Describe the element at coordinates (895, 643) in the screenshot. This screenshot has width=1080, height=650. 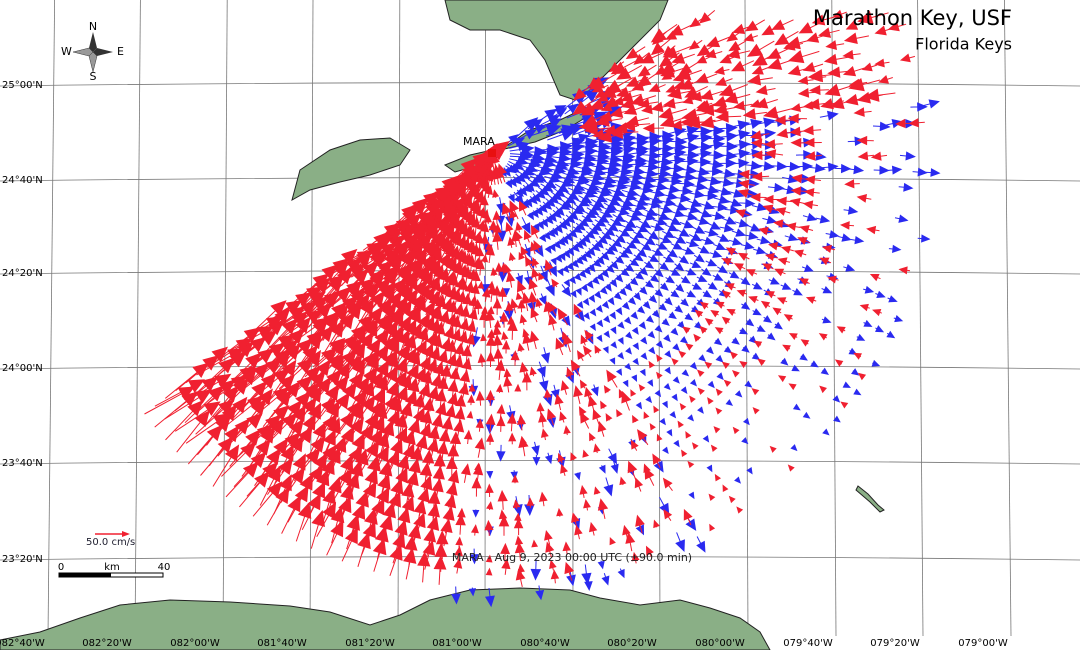
I see `longitude-label: 079°20'W` at that location.